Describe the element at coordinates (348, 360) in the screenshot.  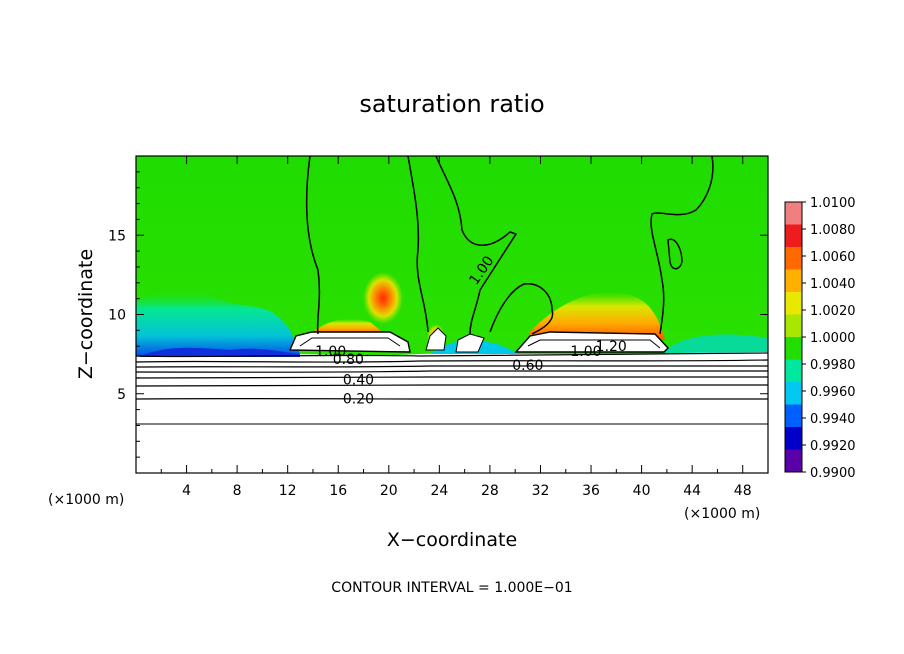
I see `contour-label: 0.80` at that location.